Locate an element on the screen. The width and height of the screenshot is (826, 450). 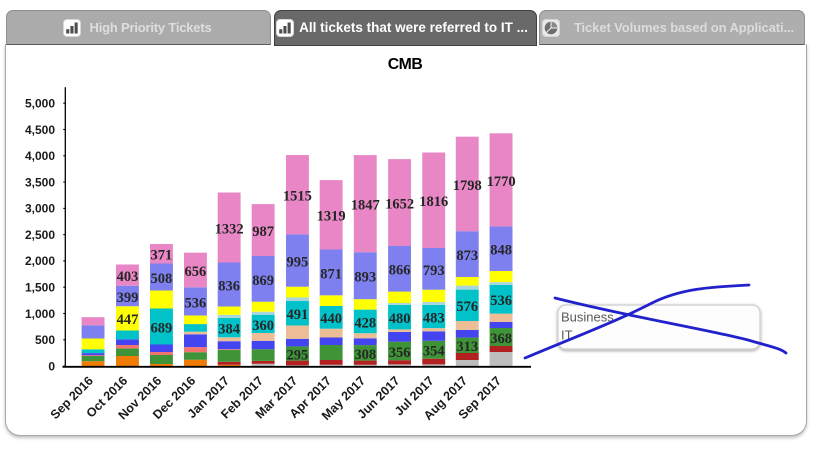
svg-text: 295 is located at coordinates (298, 355).